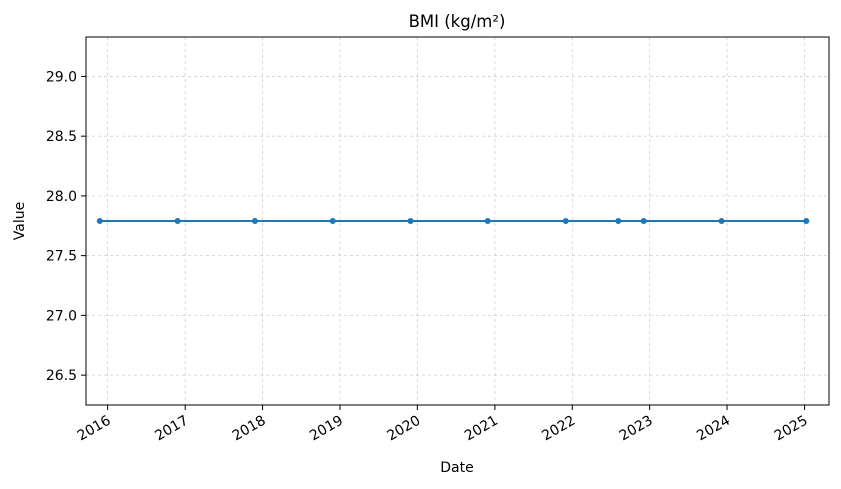 Image resolution: width=841 pixels, height=489 pixels. What do you see at coordinates (61, 376) in the screenshot?
I see `y-tick-label: 26.5` at bounding box center [61, 376].